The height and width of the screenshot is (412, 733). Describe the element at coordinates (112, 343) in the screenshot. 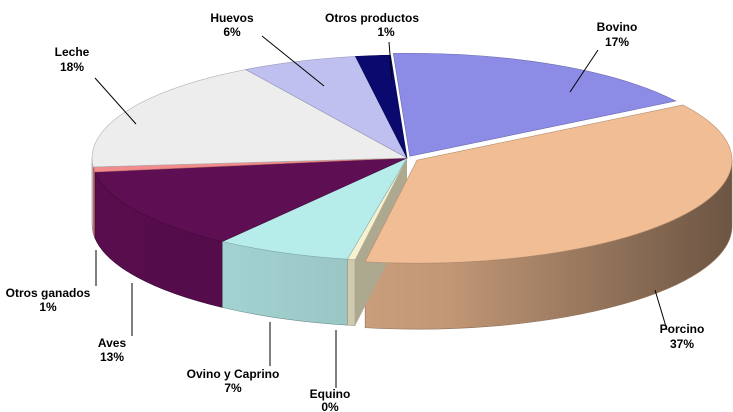

I see `slice-label-aves: Aves` at that location.